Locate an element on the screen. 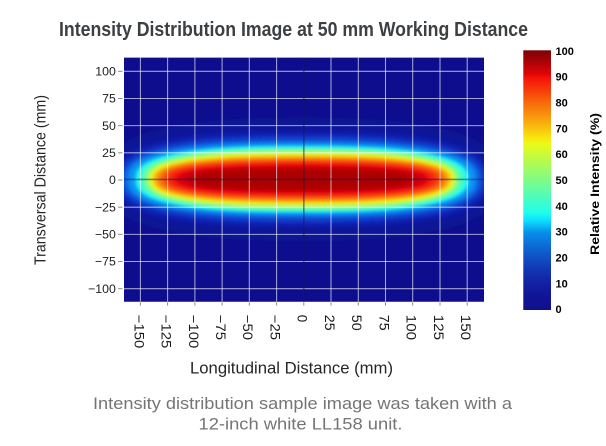 The width and height of the screenshot is (606, 446). svg-text: 30 is located at coordinates (562, 233).